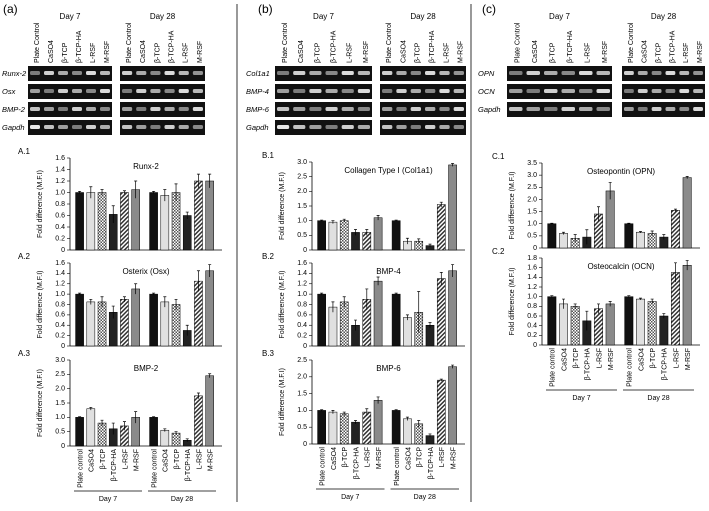 The height and width of the screenshot is (511, 709). Describe the element at coordinates (92, 460) in the screenshot. I see `category-label: CaSO4` at that location.